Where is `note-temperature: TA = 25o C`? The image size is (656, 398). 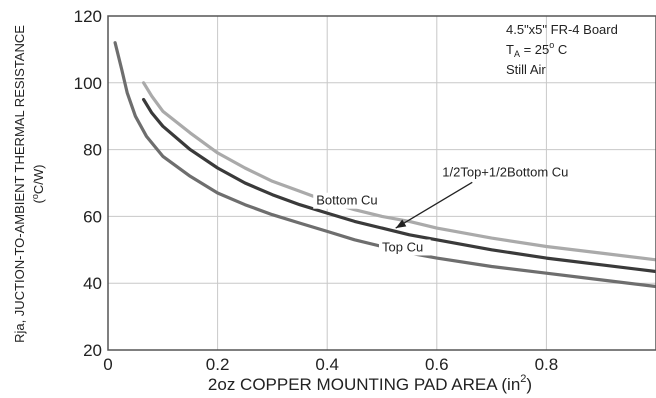 note-temperature: TA = 25o C is located at coordinates (536, 49).